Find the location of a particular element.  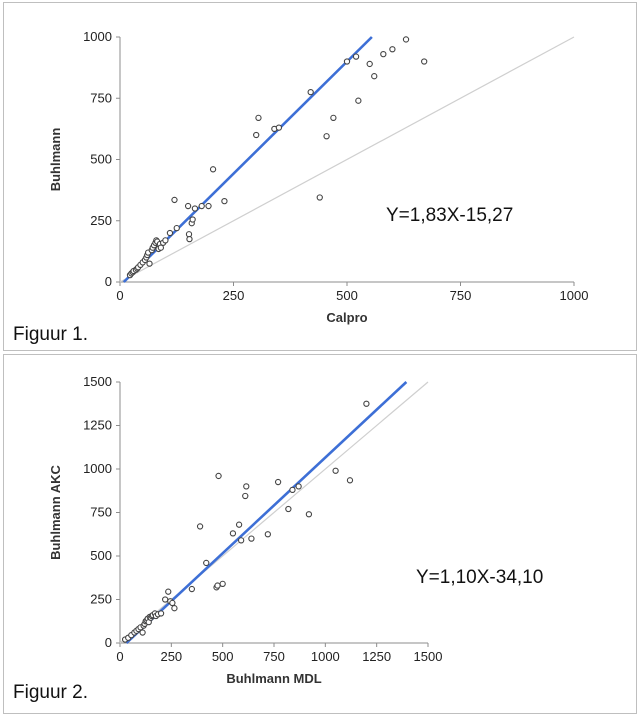

figure-caption: Figuur 2. is located at coordinates (50, 692).